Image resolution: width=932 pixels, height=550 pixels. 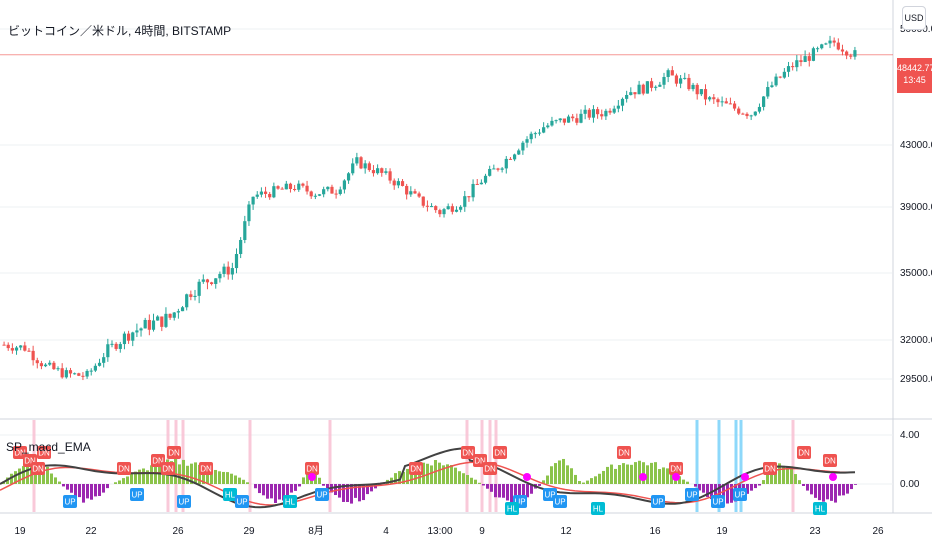 I want to click on macd-cross-marker, so click(x=745, y=477).